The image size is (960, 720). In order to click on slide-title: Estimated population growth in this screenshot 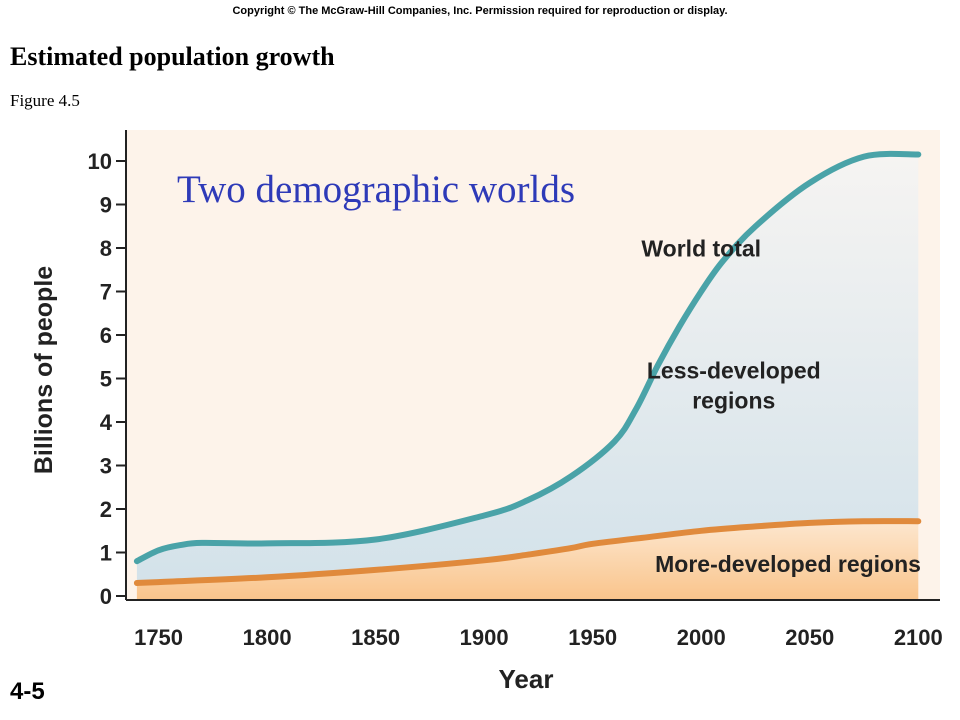, I will do `click(172, 56)`.